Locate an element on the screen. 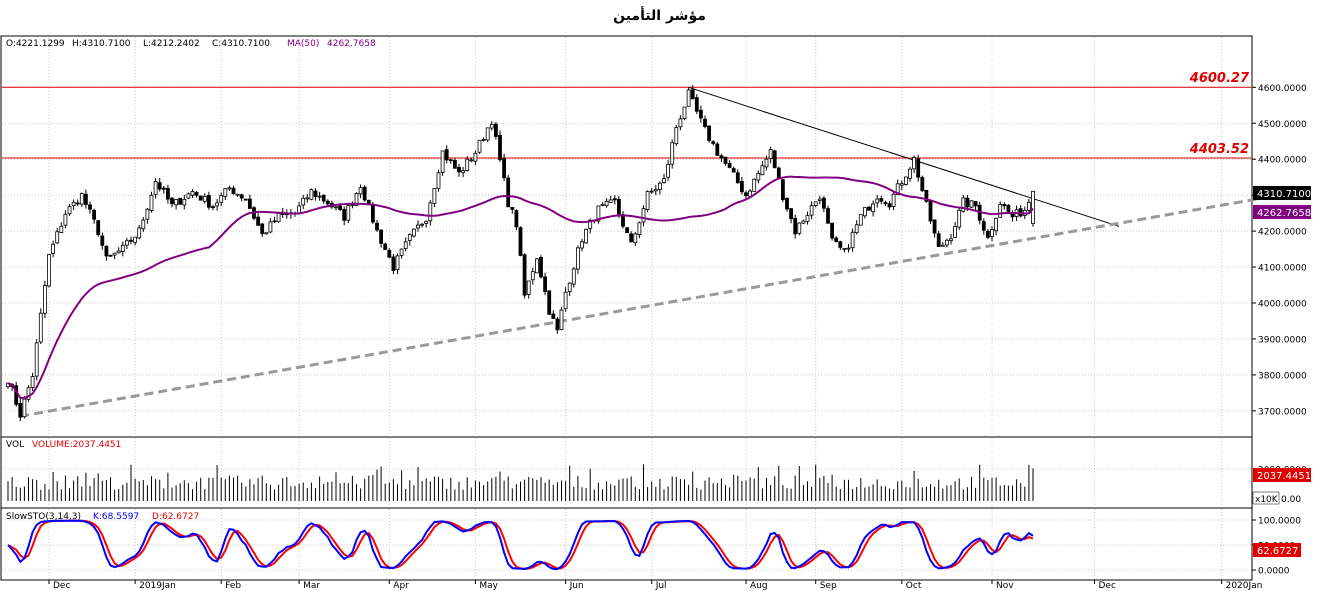 Image resolution: width=1319 pixels, height=591 pixels. time-tick-label: Jul is located at coordinates (661, 586).